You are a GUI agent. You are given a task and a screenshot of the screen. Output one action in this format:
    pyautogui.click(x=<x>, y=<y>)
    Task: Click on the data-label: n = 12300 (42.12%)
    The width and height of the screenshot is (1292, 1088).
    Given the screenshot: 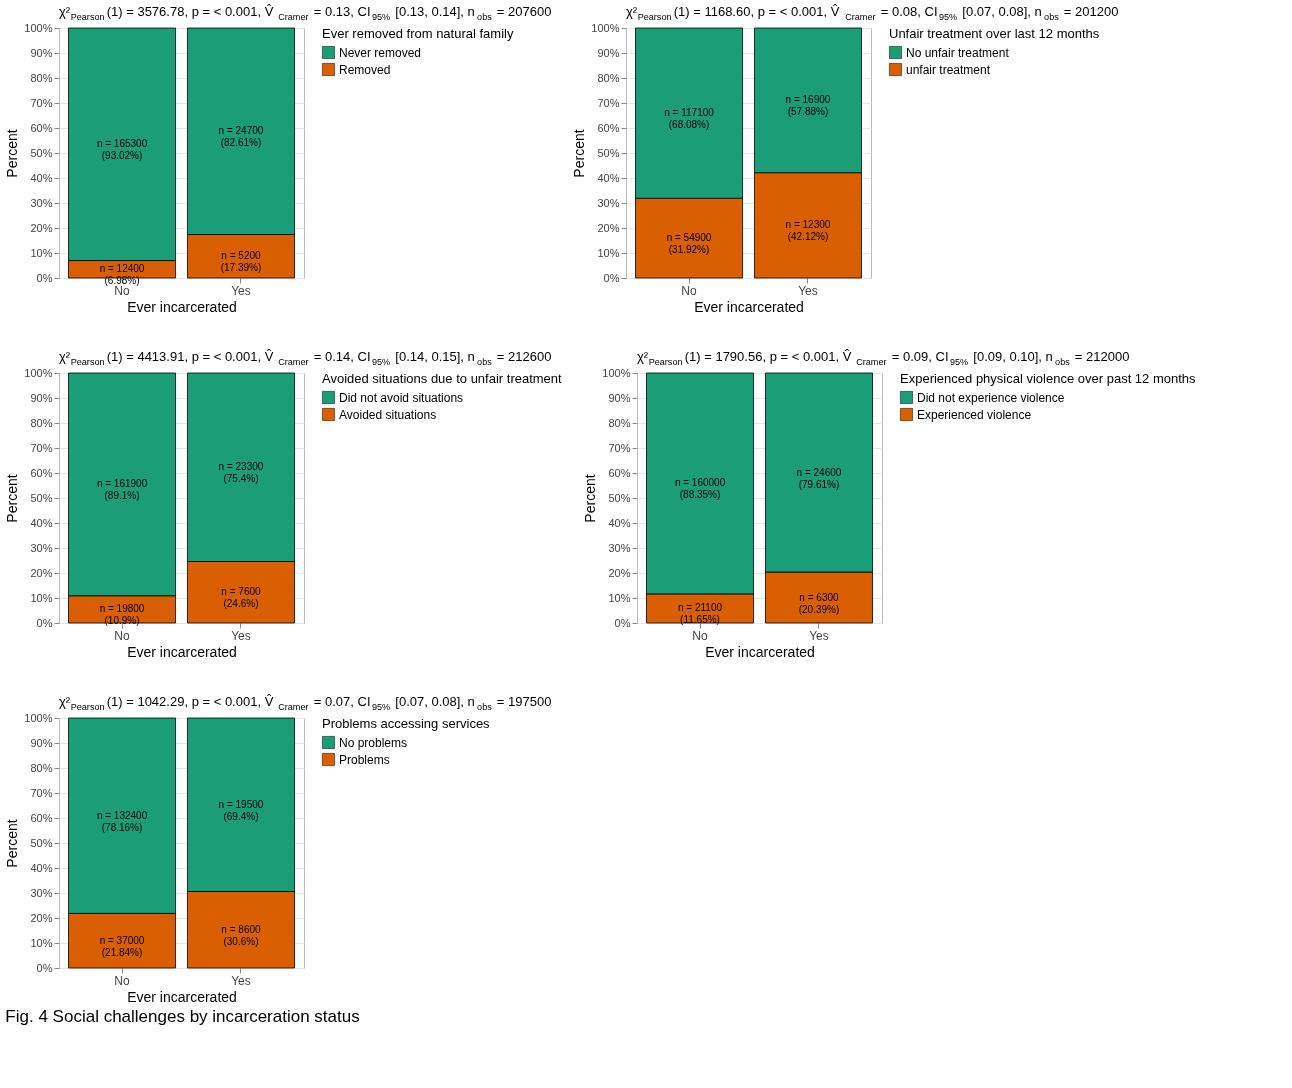 What is the action you would take?
    pyautogui.click(x=808, y=231)
    